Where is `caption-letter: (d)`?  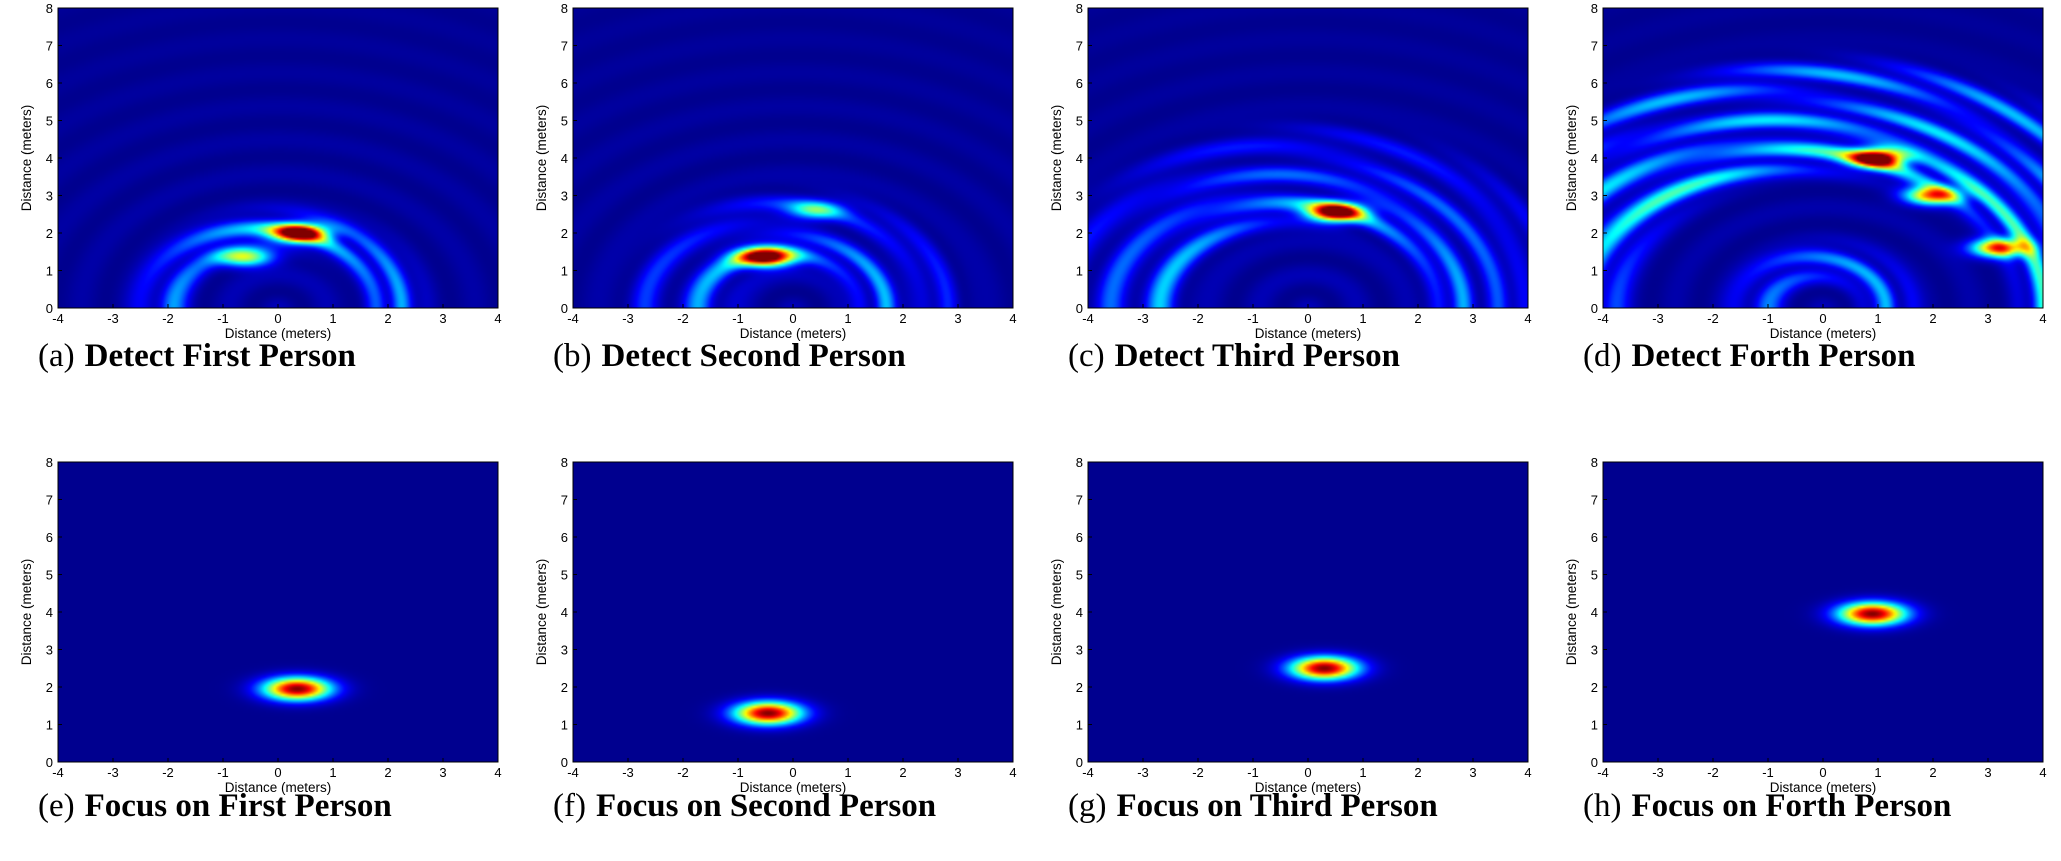
caption-letter: (d) is located at coordinates (1602, 356).